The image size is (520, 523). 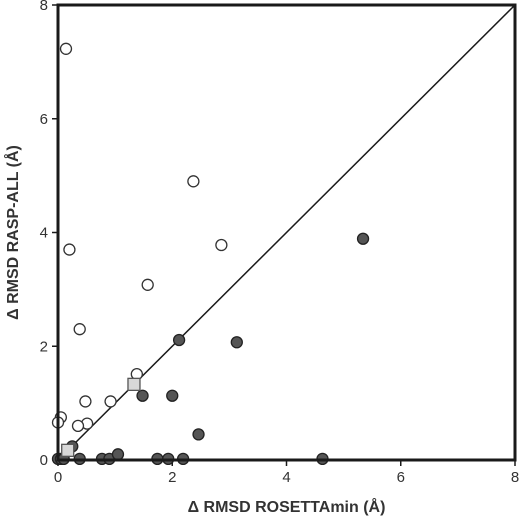 What do you see at coordinates (58, 477) in the screenshot?
I see `x-tick-label: 0` at bounding box center [58, 477].